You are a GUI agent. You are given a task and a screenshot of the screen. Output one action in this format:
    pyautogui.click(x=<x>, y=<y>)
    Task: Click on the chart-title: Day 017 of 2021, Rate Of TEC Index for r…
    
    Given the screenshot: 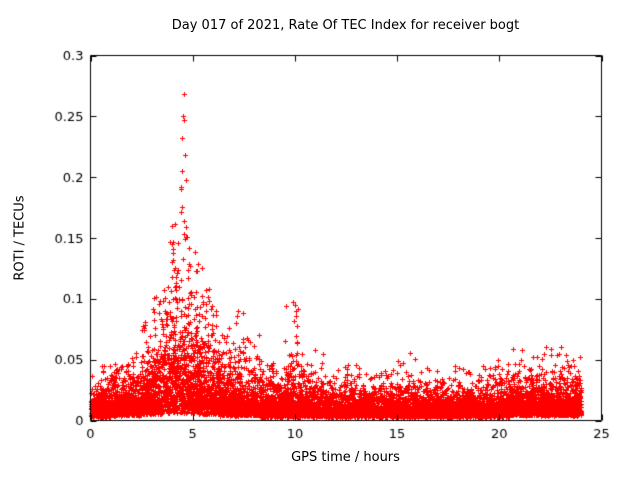 What is the action you would take?
    pyautogui.click(x=345, y=25)
    